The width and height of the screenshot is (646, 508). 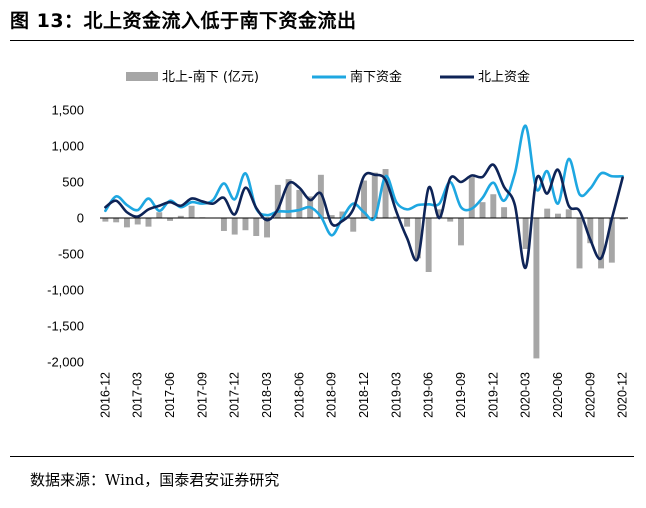 I want to click on figure-title: 图 13：北上资金流入低于南下资金流出, so click(x=183, y=21).